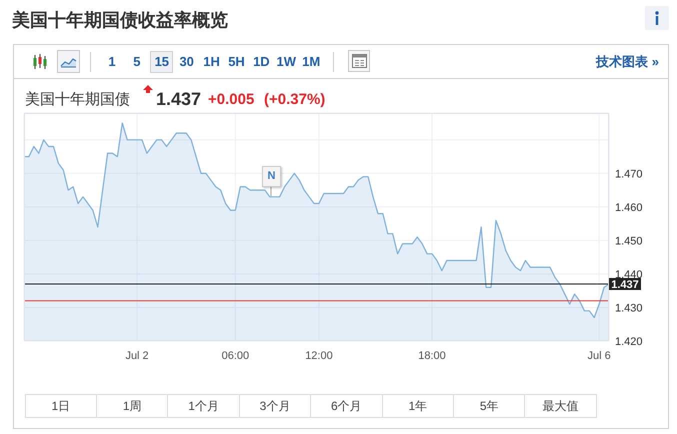 Image resolution: width=677 pixels, height=434 pixels. I want to click on text: 1, so click(112, 62).